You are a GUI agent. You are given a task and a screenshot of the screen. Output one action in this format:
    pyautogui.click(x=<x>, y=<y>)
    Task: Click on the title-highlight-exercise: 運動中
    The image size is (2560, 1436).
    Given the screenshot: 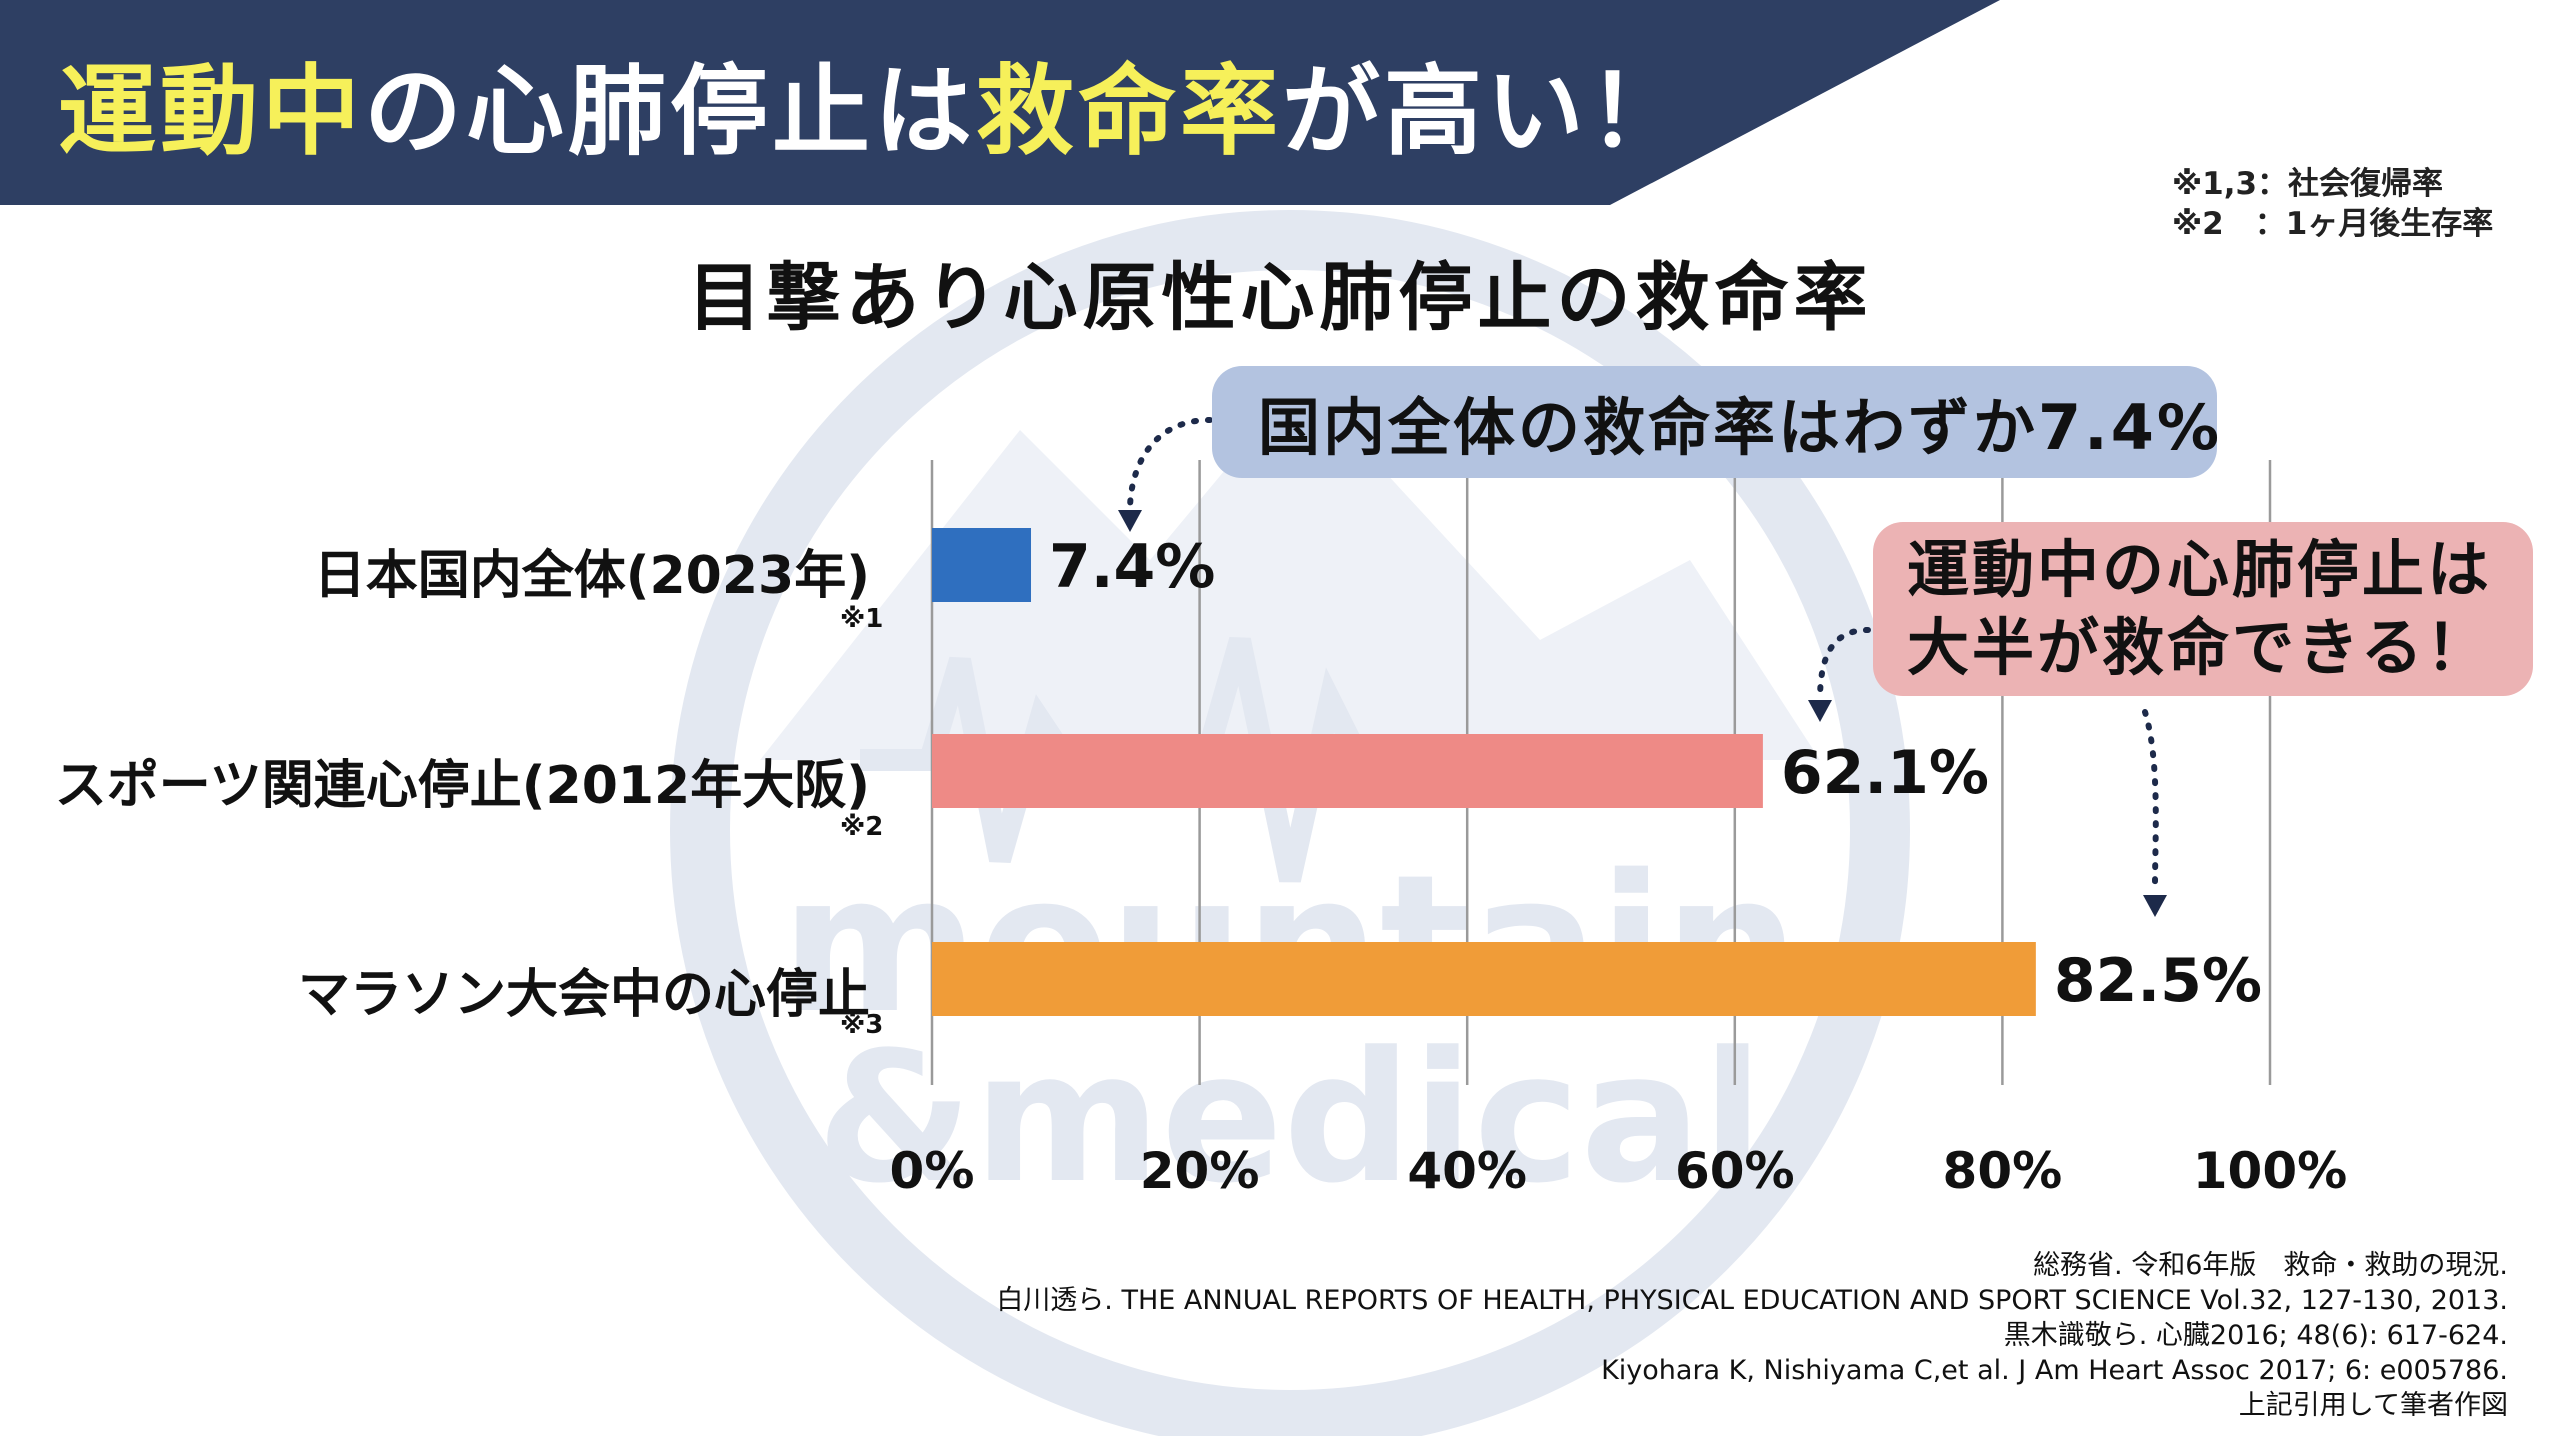 What is the action you would take?
    pyautogui.click(x=211, y=112)
    